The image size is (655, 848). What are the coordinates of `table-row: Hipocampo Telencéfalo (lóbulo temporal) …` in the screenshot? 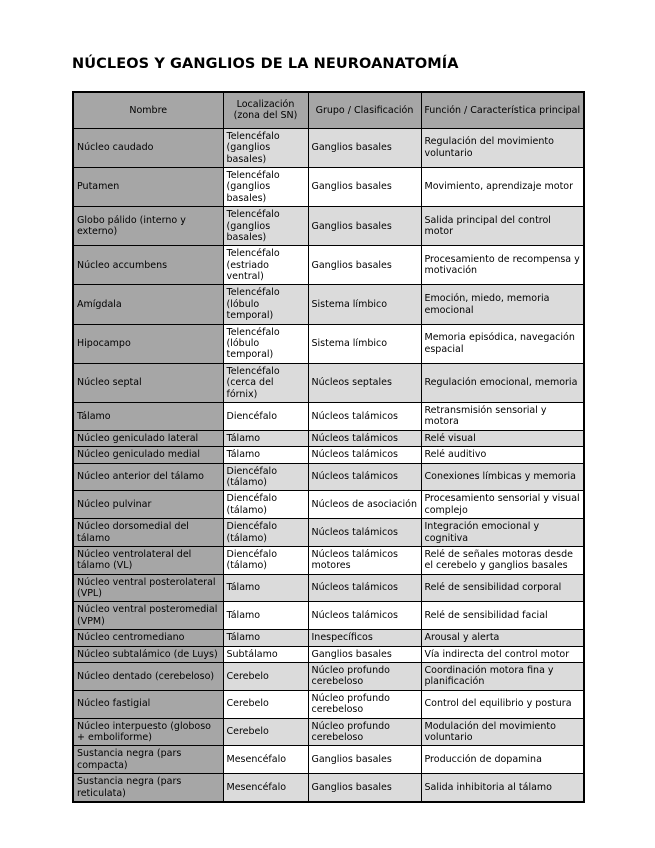 It's located at (328, 343).